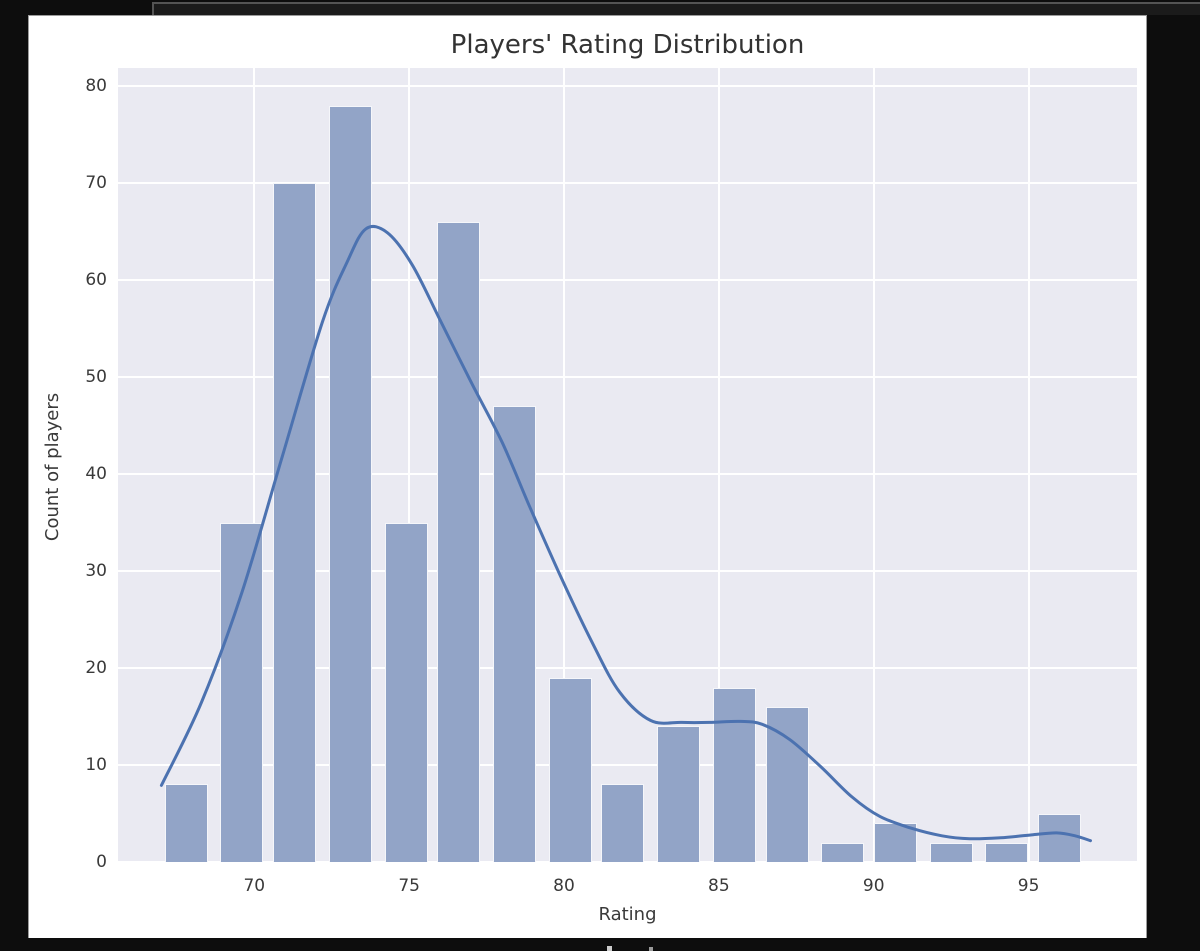 The height and width of the screenshot is (951, 1200). What do you see at coordinates (627, 45) in the screenshot?
I see `chart-title: Players' Rating Distribution` at bounding box center [627, 45].